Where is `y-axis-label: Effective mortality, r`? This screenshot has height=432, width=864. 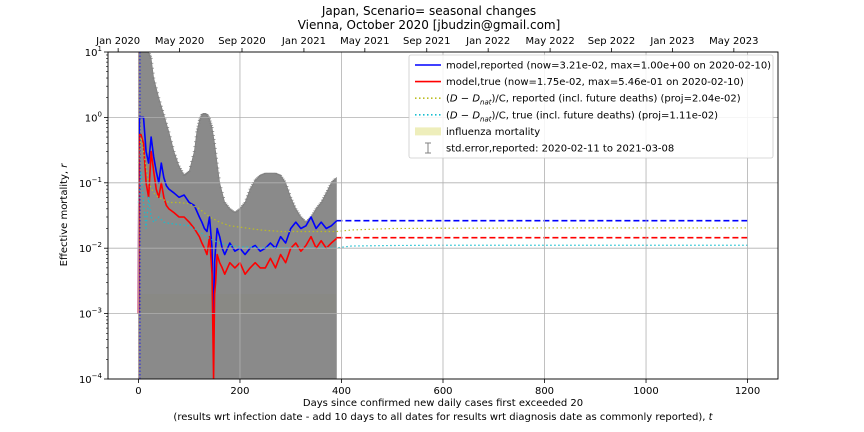 y-axis-label: Effective mortality, r is located at coordinates (64, 215).